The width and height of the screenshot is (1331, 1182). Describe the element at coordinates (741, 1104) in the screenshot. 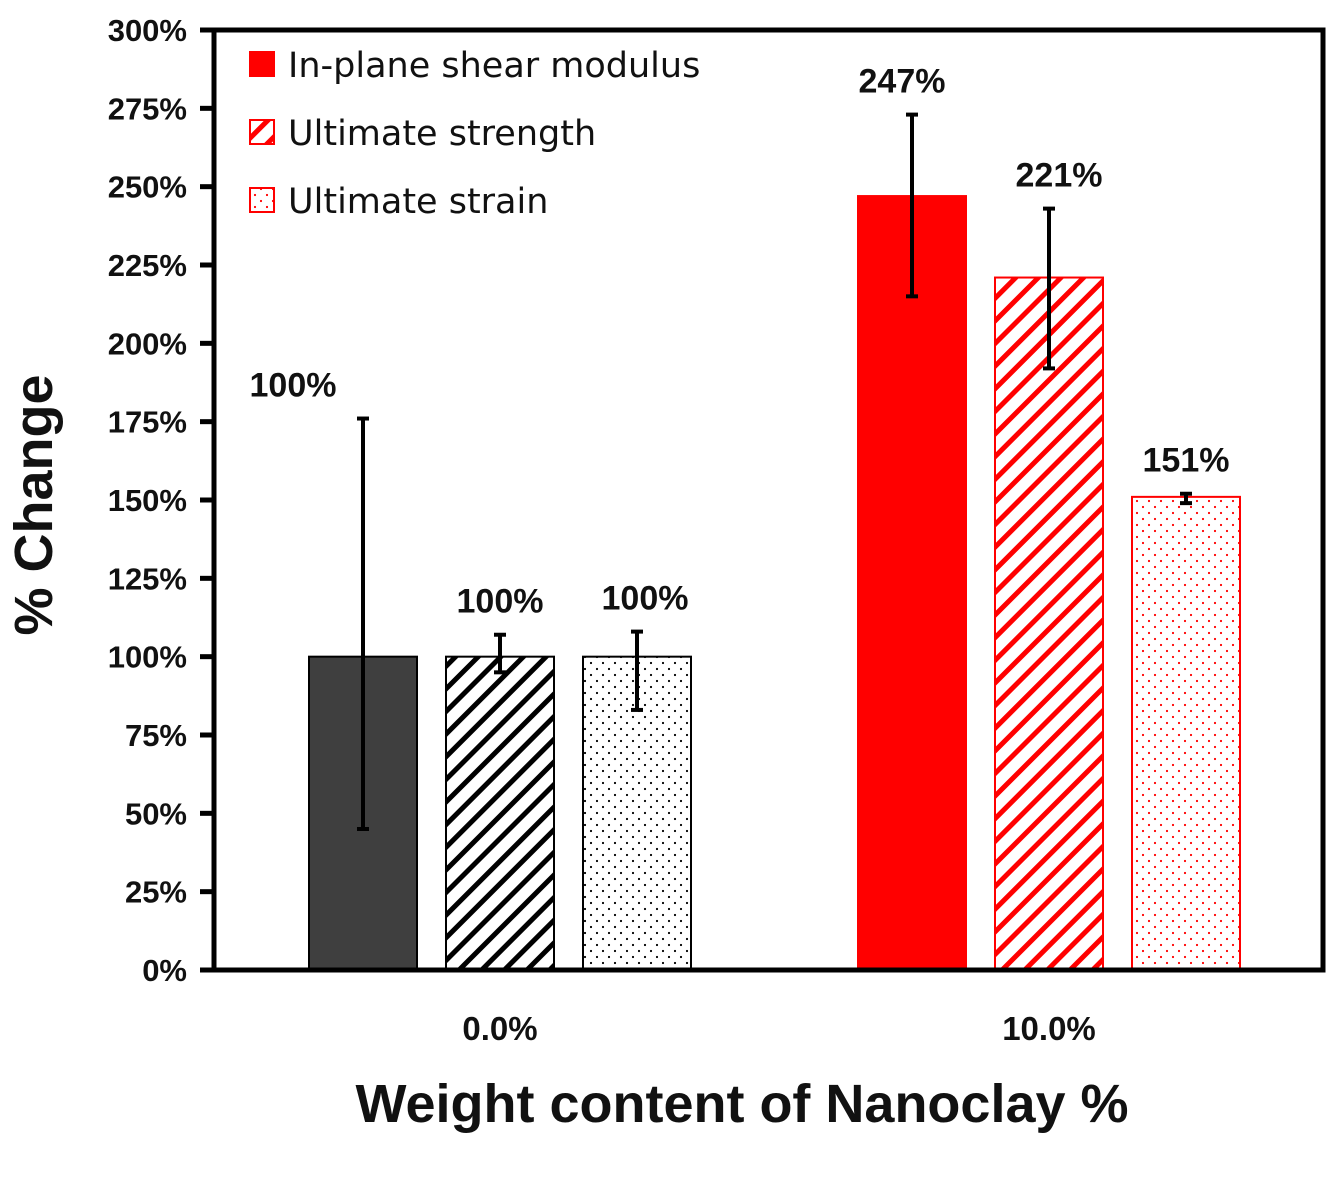

I see `x-axis-title: Weight content of Nanoclay %` at that location.